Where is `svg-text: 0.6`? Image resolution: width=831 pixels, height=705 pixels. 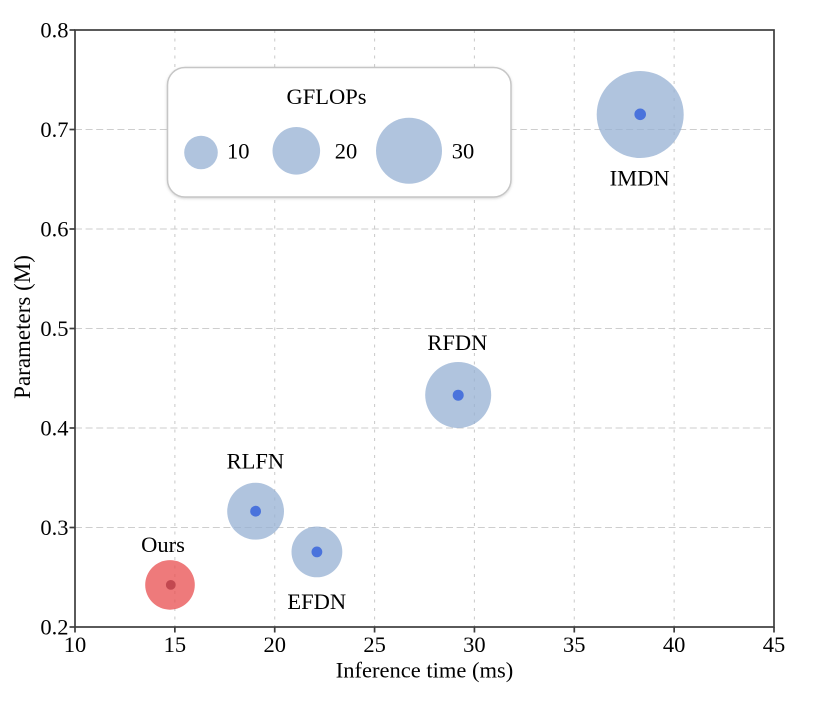
svg-text: 0.6 is located at coordinates (54, 229).